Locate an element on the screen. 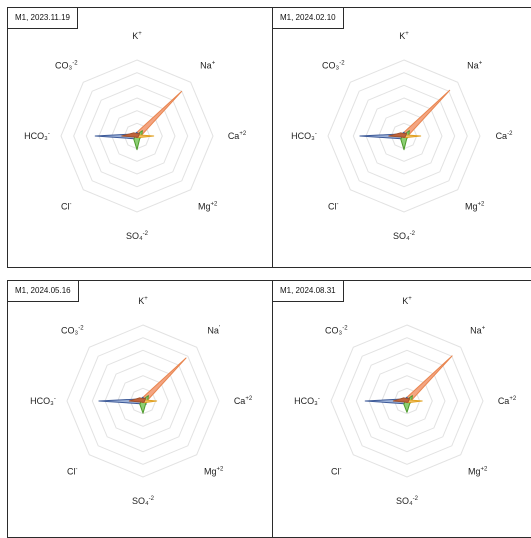 This screenshot has width=531, height=538. axis-label: Ca-2 is located at coordinates (505, 136).